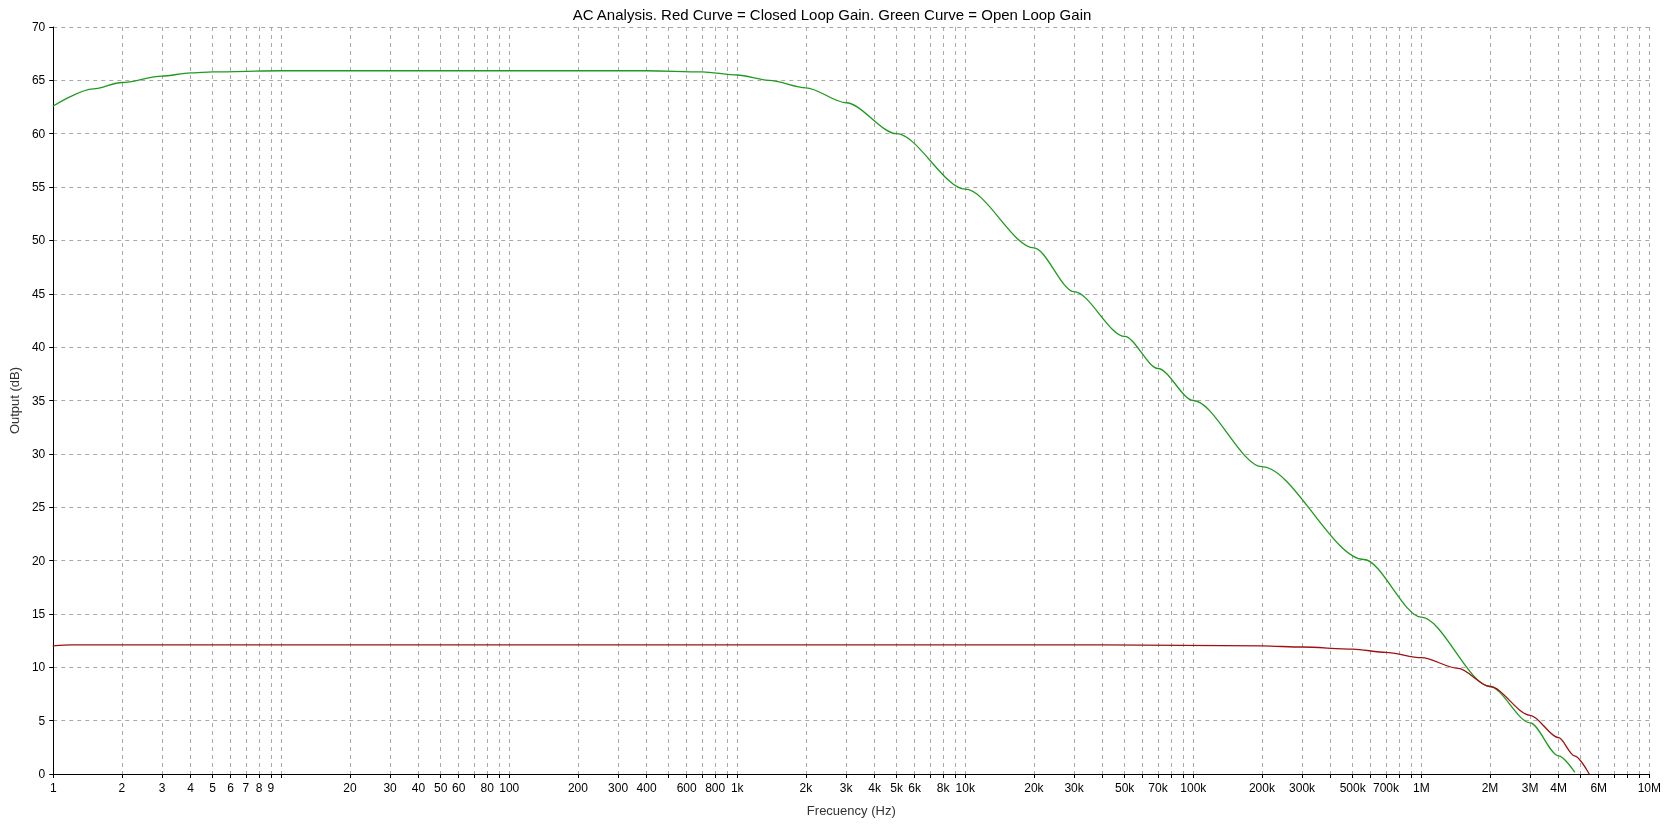 The width and height of the screenshot is (1664, 824). I want to click on x-tick-label: 3k, so click(846, 788).